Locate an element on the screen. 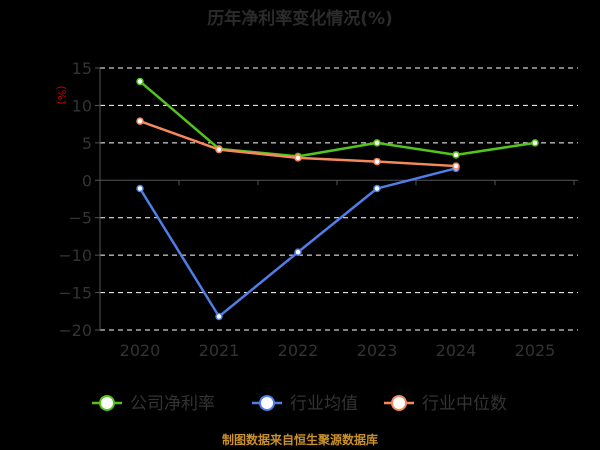 This screenshot has height=450, width=600. y-tick-label: −15 is located at coordinates (75, 293).